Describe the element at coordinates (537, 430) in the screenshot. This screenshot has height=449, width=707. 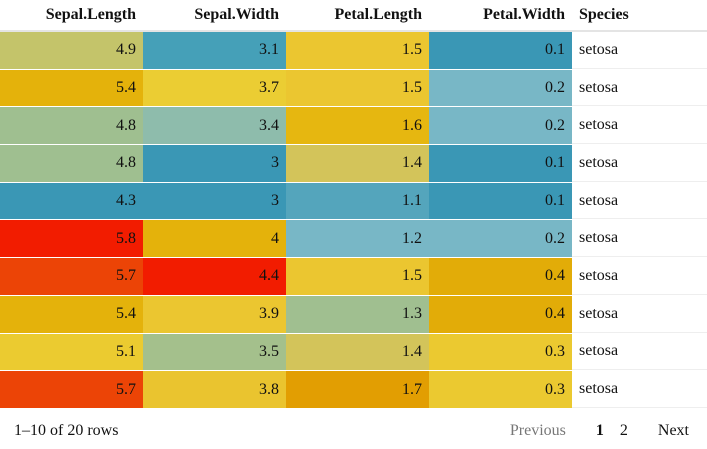
I see `previous-button: Previous` at that location.